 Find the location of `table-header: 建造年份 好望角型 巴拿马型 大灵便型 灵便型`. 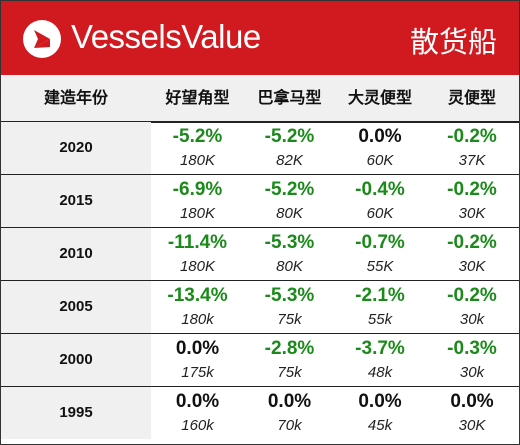

table-header: 建造年份 好望角型 巴拿马型 大灵便型 灵便型 is located at coordinates (260, 99).